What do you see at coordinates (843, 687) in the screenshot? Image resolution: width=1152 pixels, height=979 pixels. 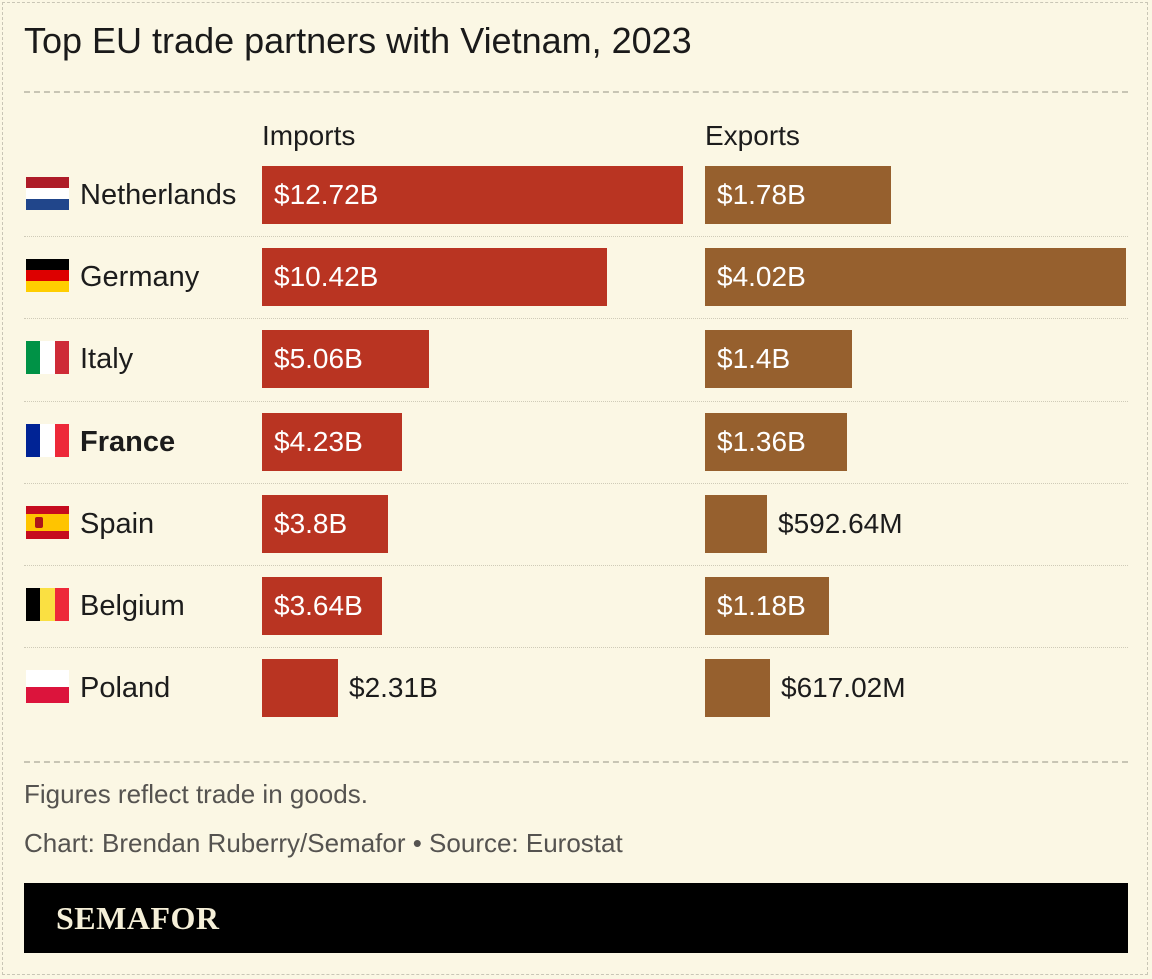 I see `exports-value-label: $617.02M` at bounding box center [843, 687].